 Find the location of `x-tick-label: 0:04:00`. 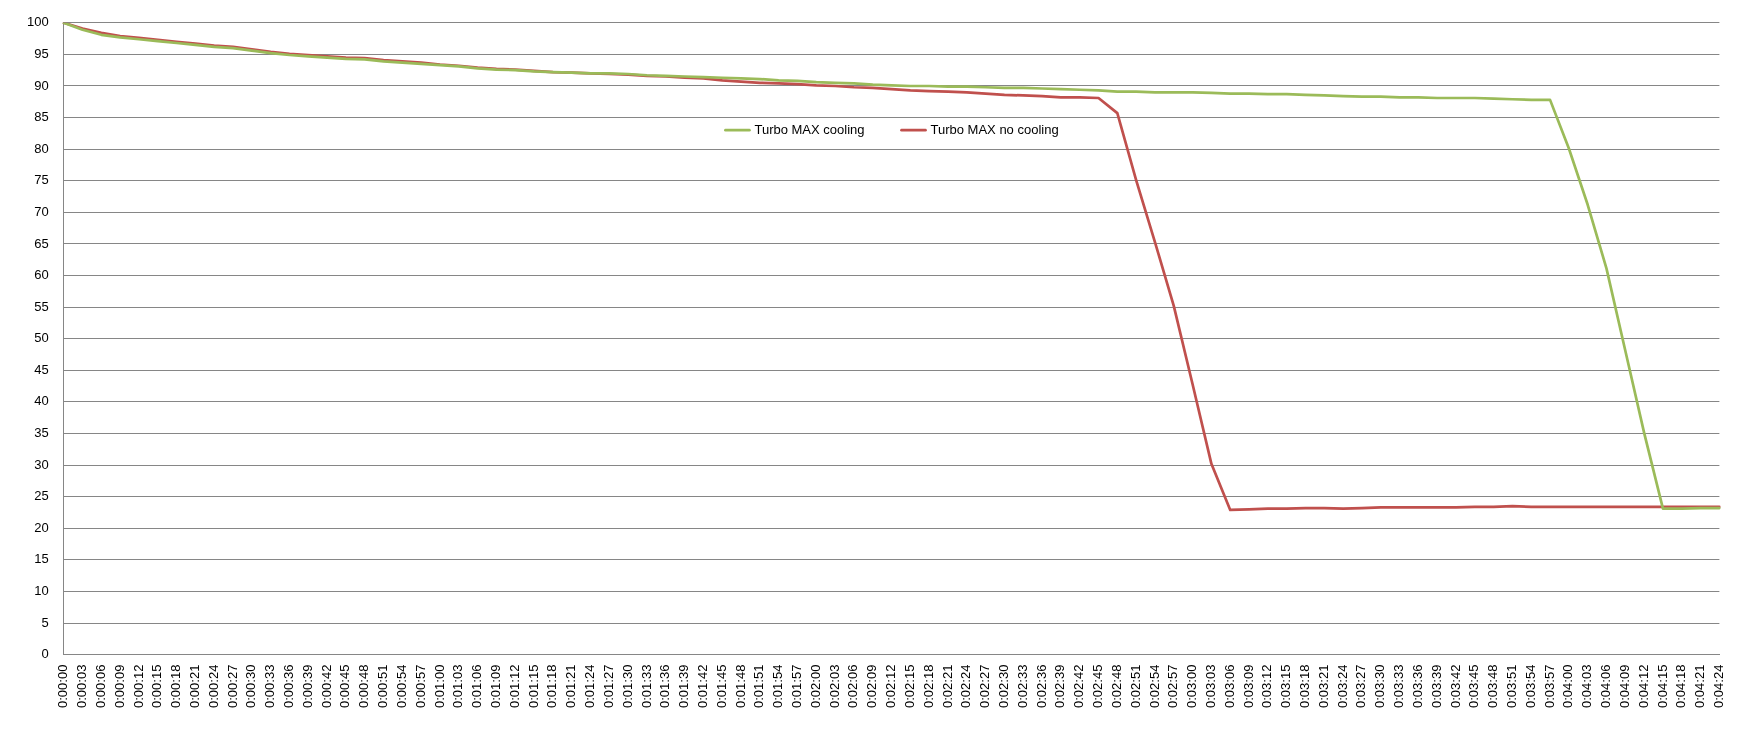

x-tick-label: 0:04:00 is located at coordinates (1568, 686).